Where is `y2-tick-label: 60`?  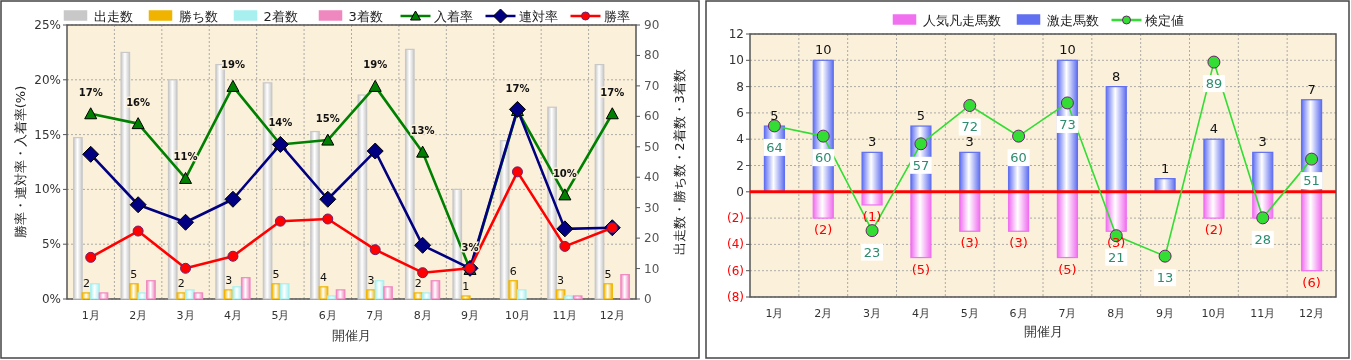 y2-tick-label: 60 is located at coordinates (652, 116).